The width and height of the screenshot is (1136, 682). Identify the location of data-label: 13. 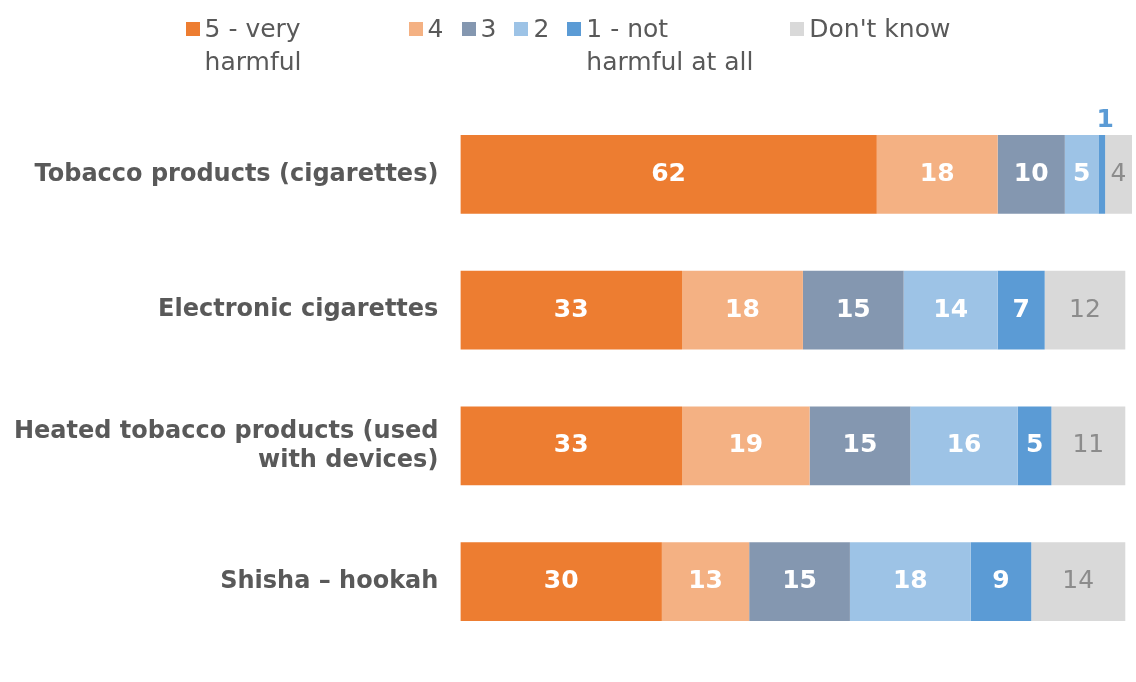
(705, 580).